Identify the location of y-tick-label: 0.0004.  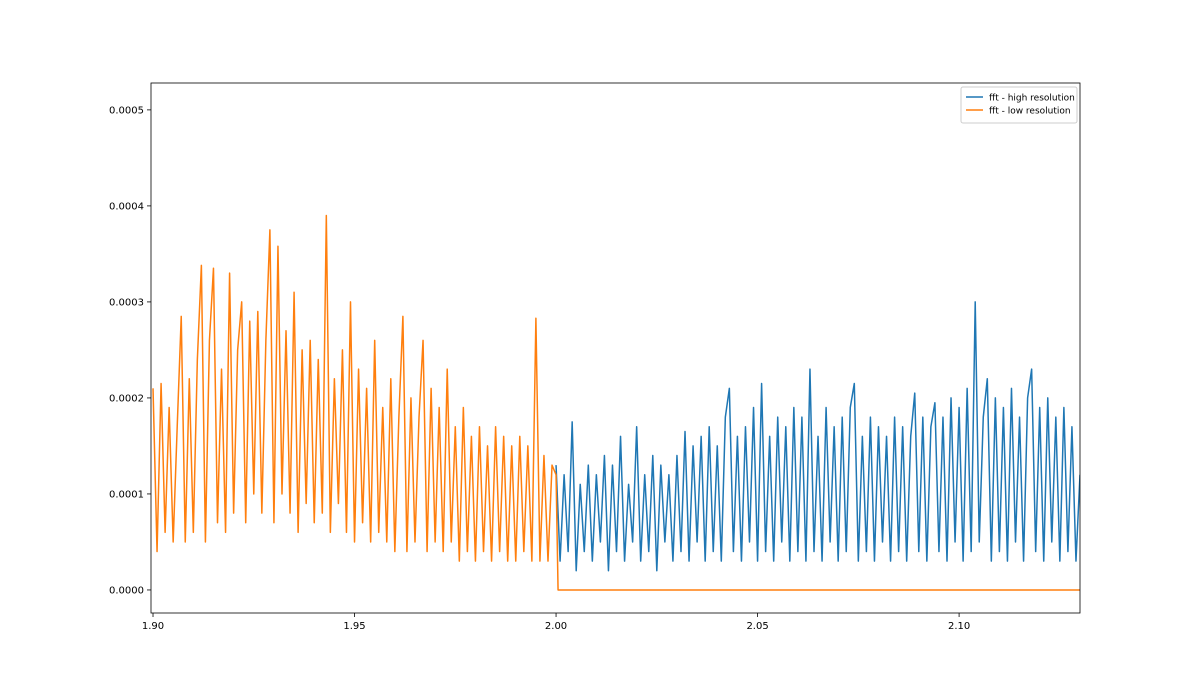
(126, 206).